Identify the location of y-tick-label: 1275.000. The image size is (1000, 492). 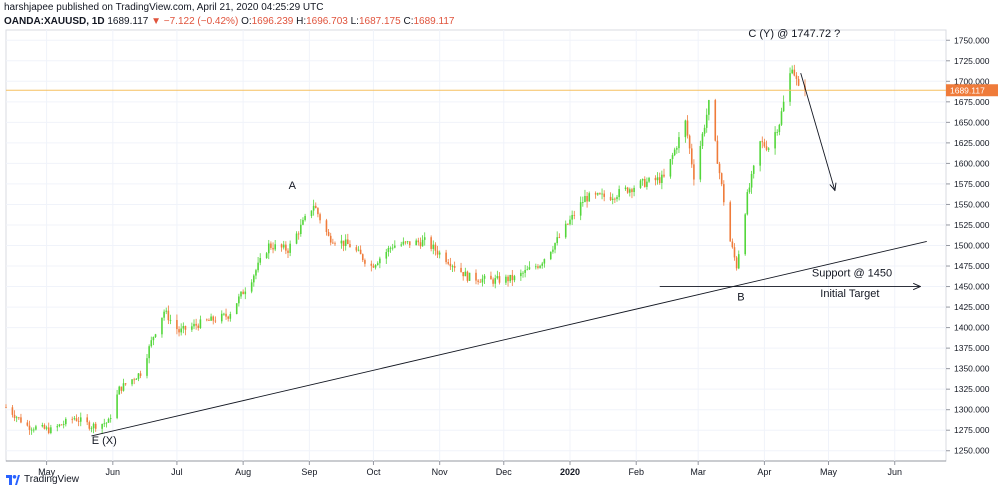
(972, 430).